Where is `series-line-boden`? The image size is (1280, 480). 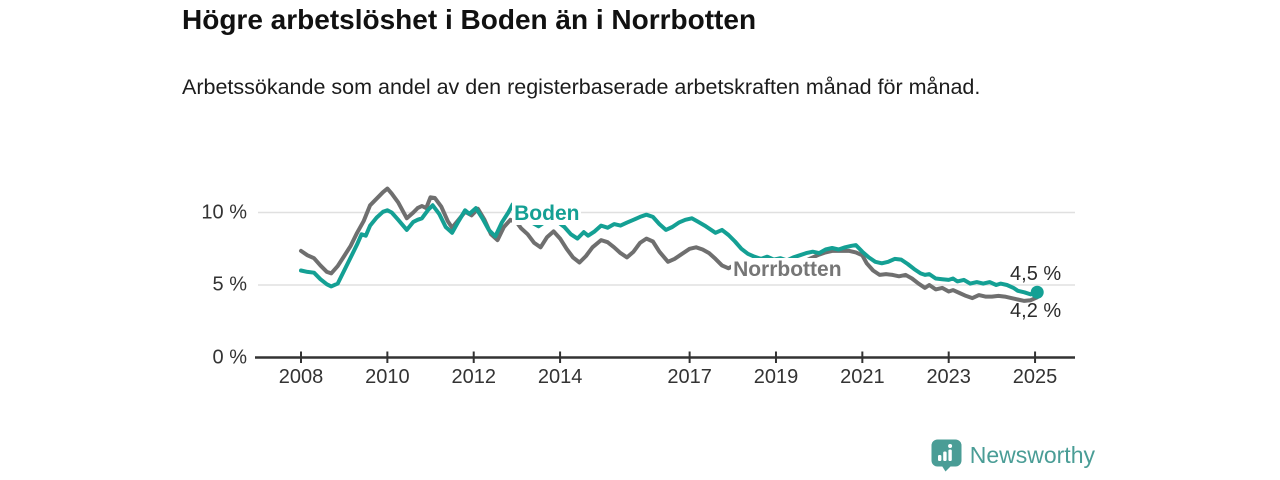
series-line-boden is located at coordinates (669, 249).